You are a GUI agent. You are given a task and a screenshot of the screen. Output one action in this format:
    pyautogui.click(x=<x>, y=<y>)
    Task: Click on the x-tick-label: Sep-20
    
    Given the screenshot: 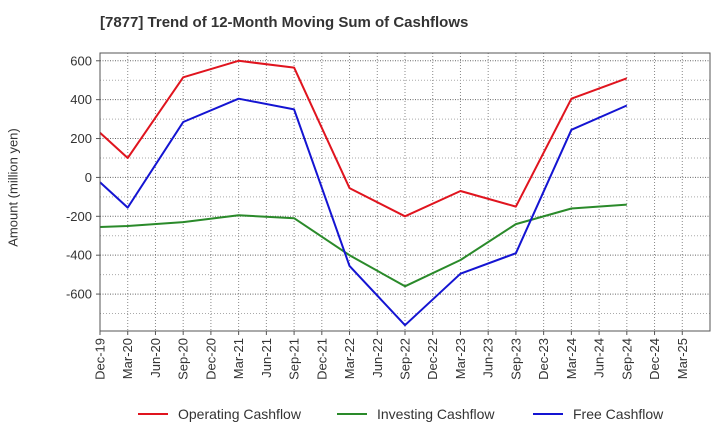 What is the action you would take?
    pyautogui.click(x=183, y=359)
    